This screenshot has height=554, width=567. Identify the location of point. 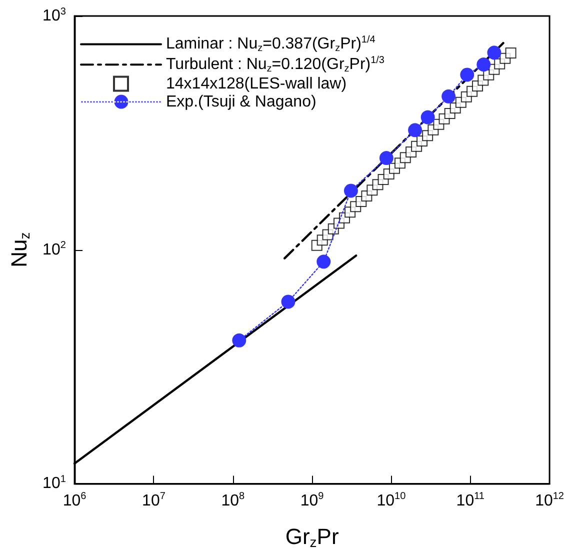
(510, 52).